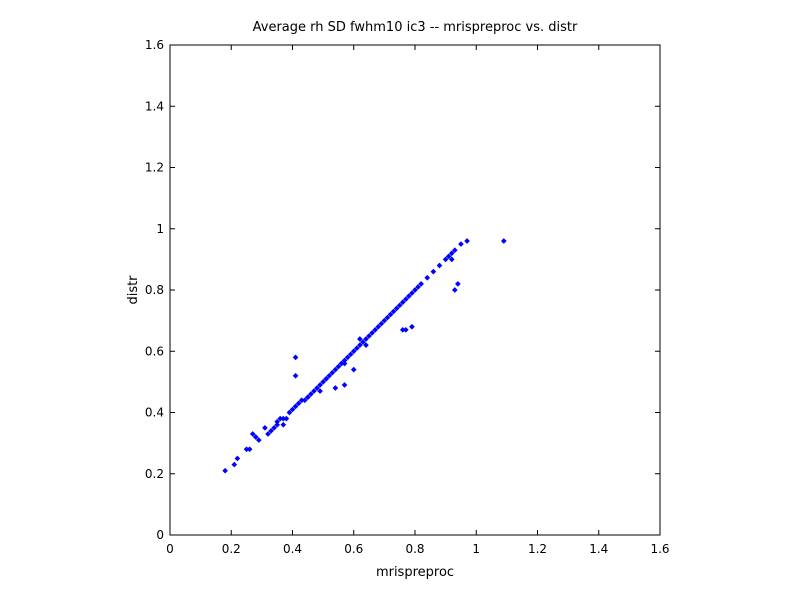 The height and width of the screenshot is (600, 800). What do you see at coordinates (154, 474) in the screenshot?
I see `y-tick-label: 0.2` at bounding box center [154, 474].